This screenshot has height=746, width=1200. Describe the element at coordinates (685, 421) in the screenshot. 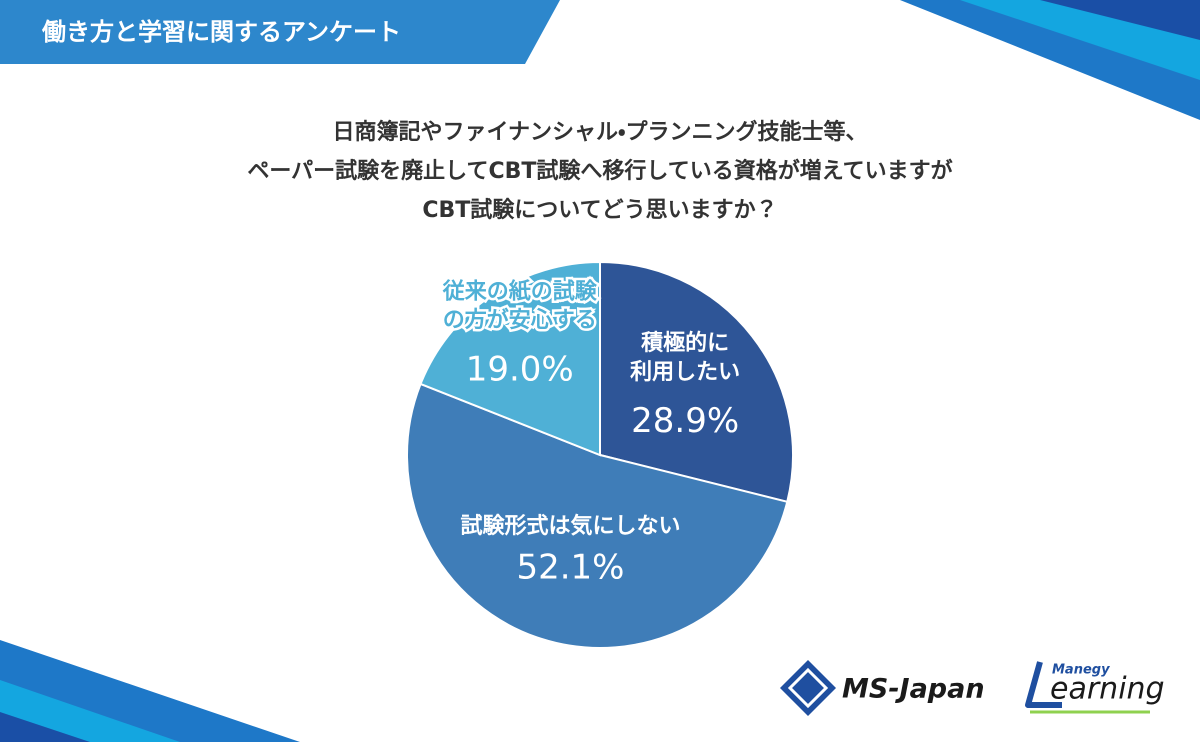

I see `value-label: 28.9%` at that location.